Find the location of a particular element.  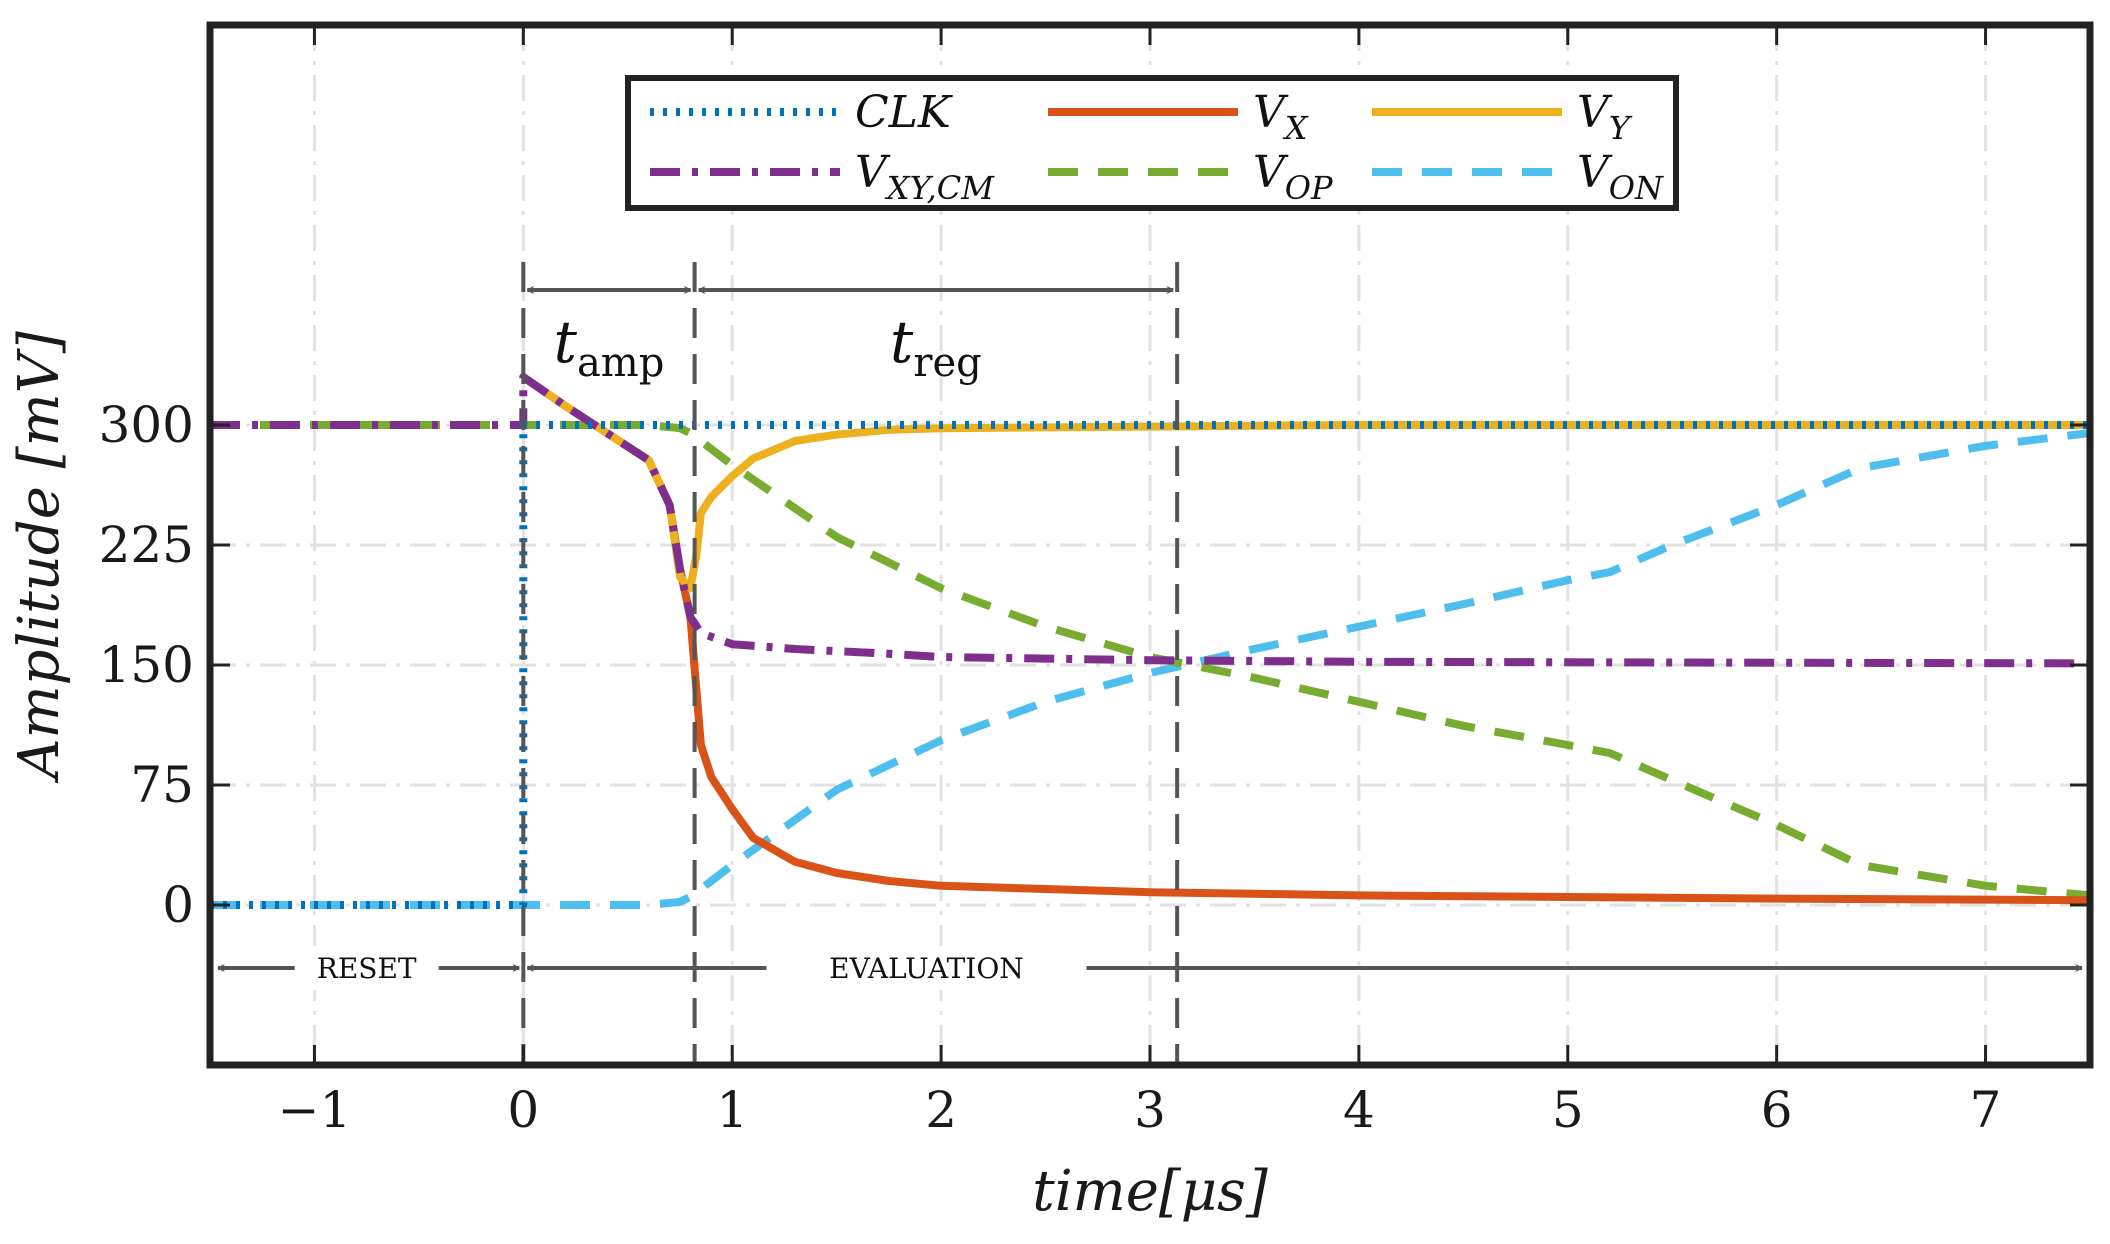

y-axis-title: Amplitude [mV] is located at coordinates (39, 557).